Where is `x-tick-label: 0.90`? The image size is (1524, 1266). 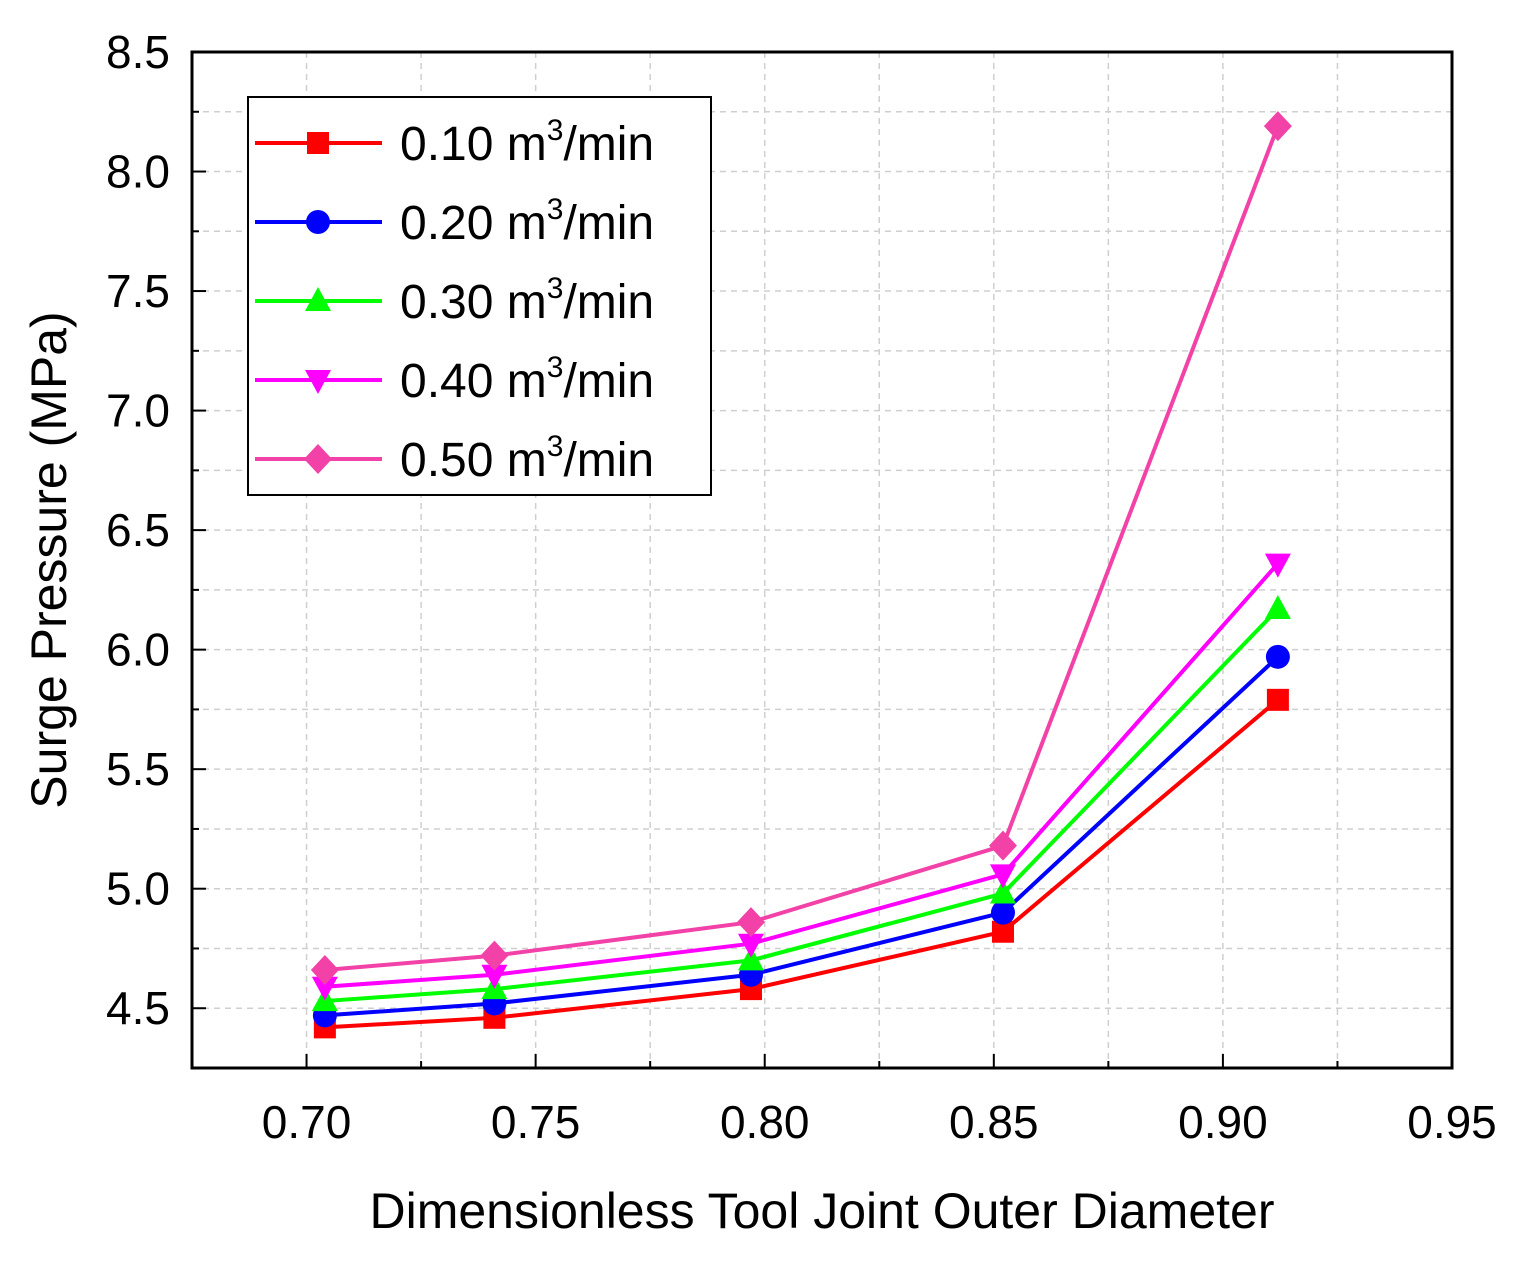
x-tick-label: 0.90 is located at coordinates (1223, 1122).